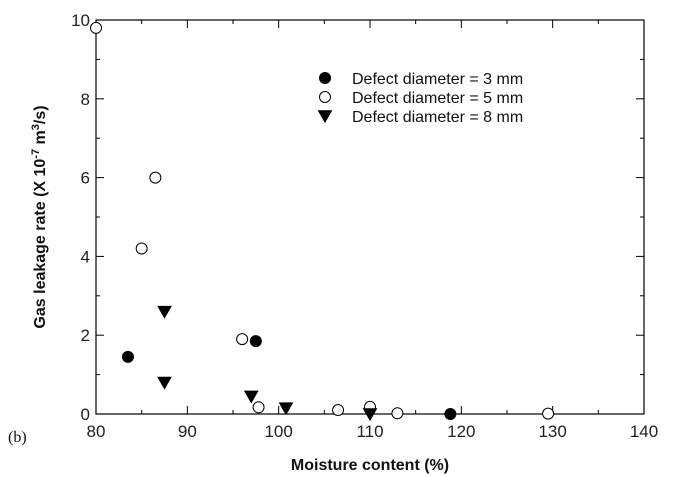  Describe the element at coordinates (461, 431) in the screenshot. I see `x-tick-label: 120` at that location.